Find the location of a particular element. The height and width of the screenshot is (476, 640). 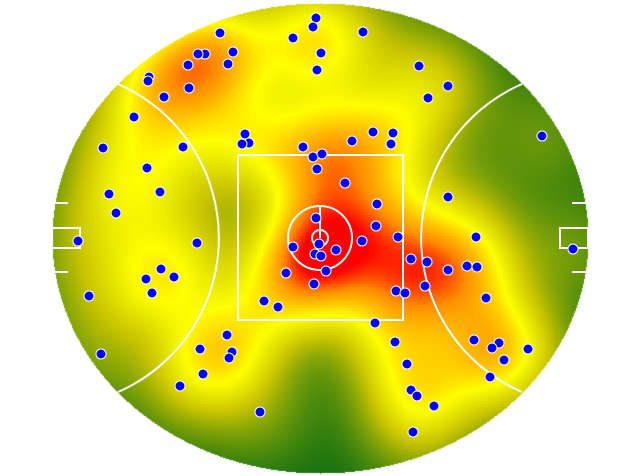

left-50m-arc is located at coordinates (168, 238).